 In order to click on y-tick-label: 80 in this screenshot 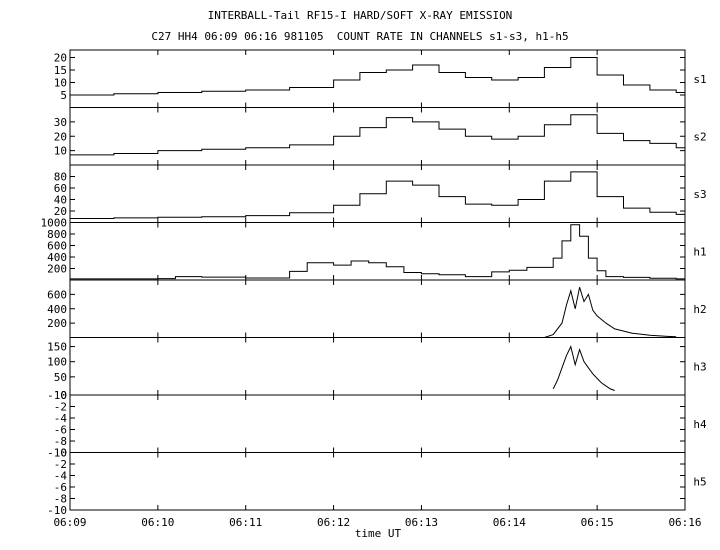, I will do `click(60, 177)`.